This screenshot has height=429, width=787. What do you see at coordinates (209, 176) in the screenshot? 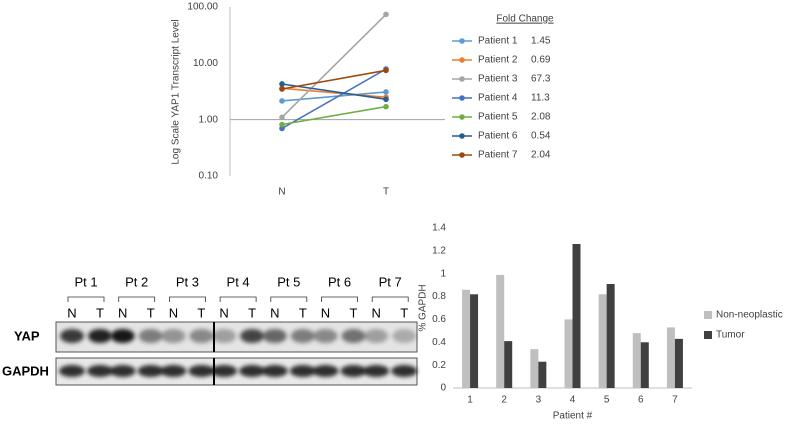
I see `y-tick-label: 0.10` at bounding box center [209, 176].